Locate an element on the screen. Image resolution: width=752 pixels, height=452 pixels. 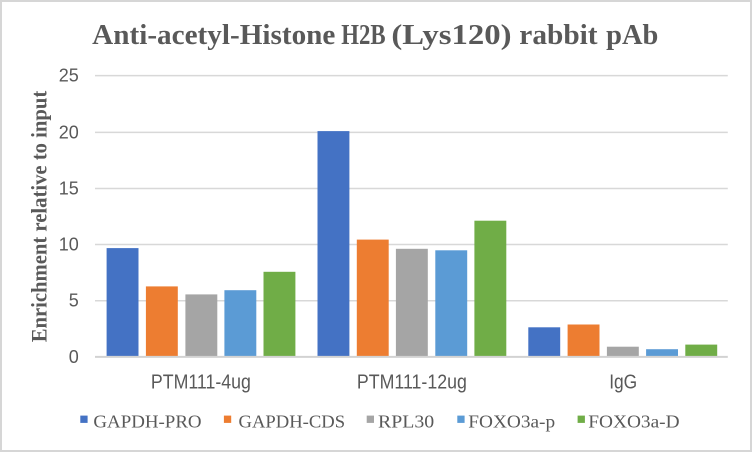
svg-text: FOXO3a-p is located at coordinates (511, 421).